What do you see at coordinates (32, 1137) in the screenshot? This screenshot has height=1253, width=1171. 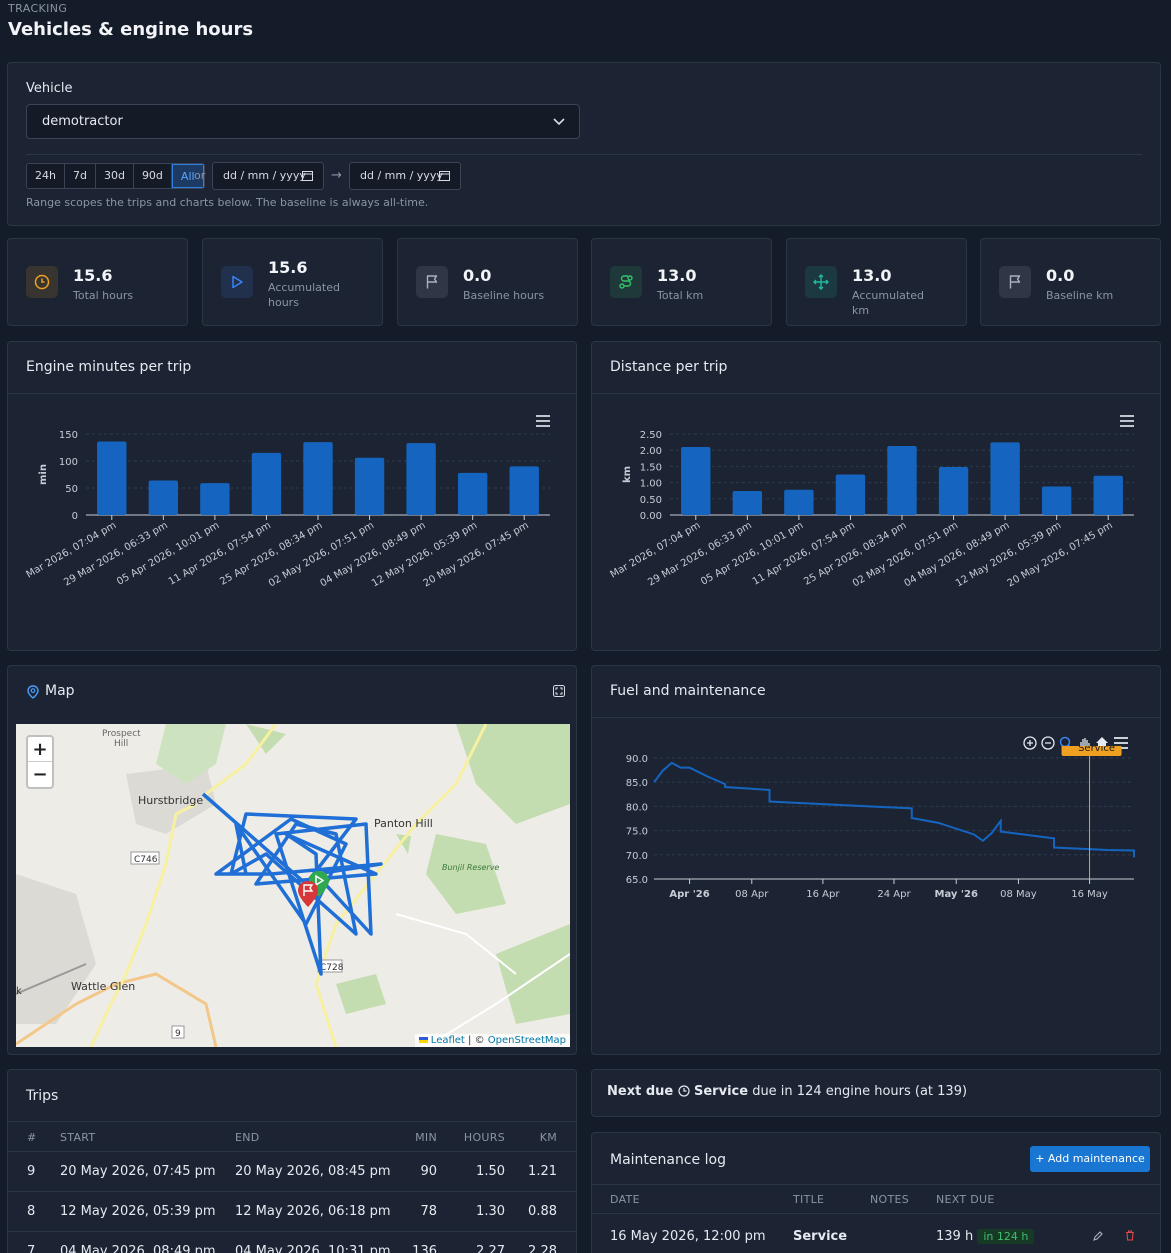 I see `col-header-num: #` at bounding box center [32, 1137].